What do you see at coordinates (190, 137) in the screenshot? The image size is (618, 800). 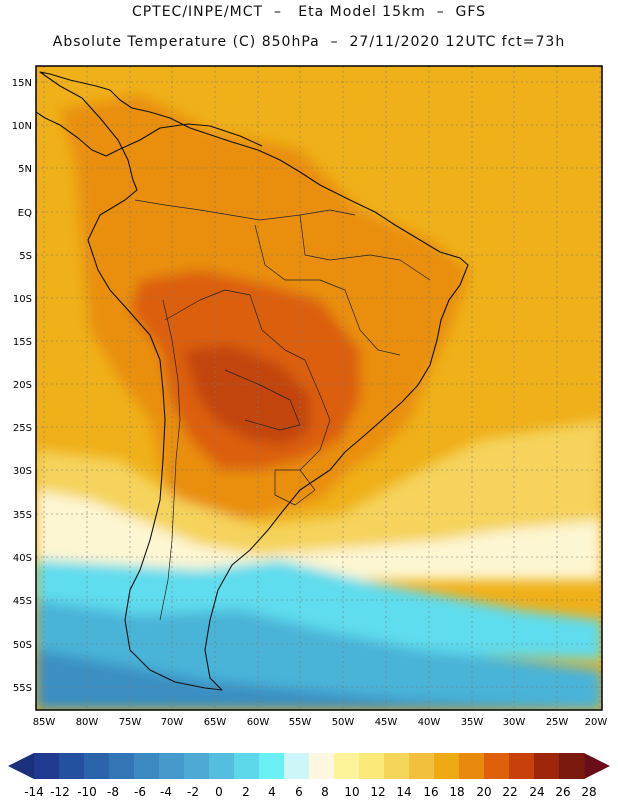 I see `caribbean-coast` at bounding box center [190, 137].